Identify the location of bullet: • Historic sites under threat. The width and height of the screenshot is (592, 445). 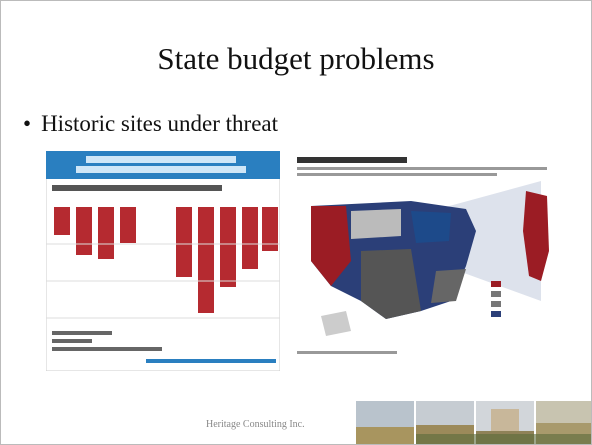
(151, 123).